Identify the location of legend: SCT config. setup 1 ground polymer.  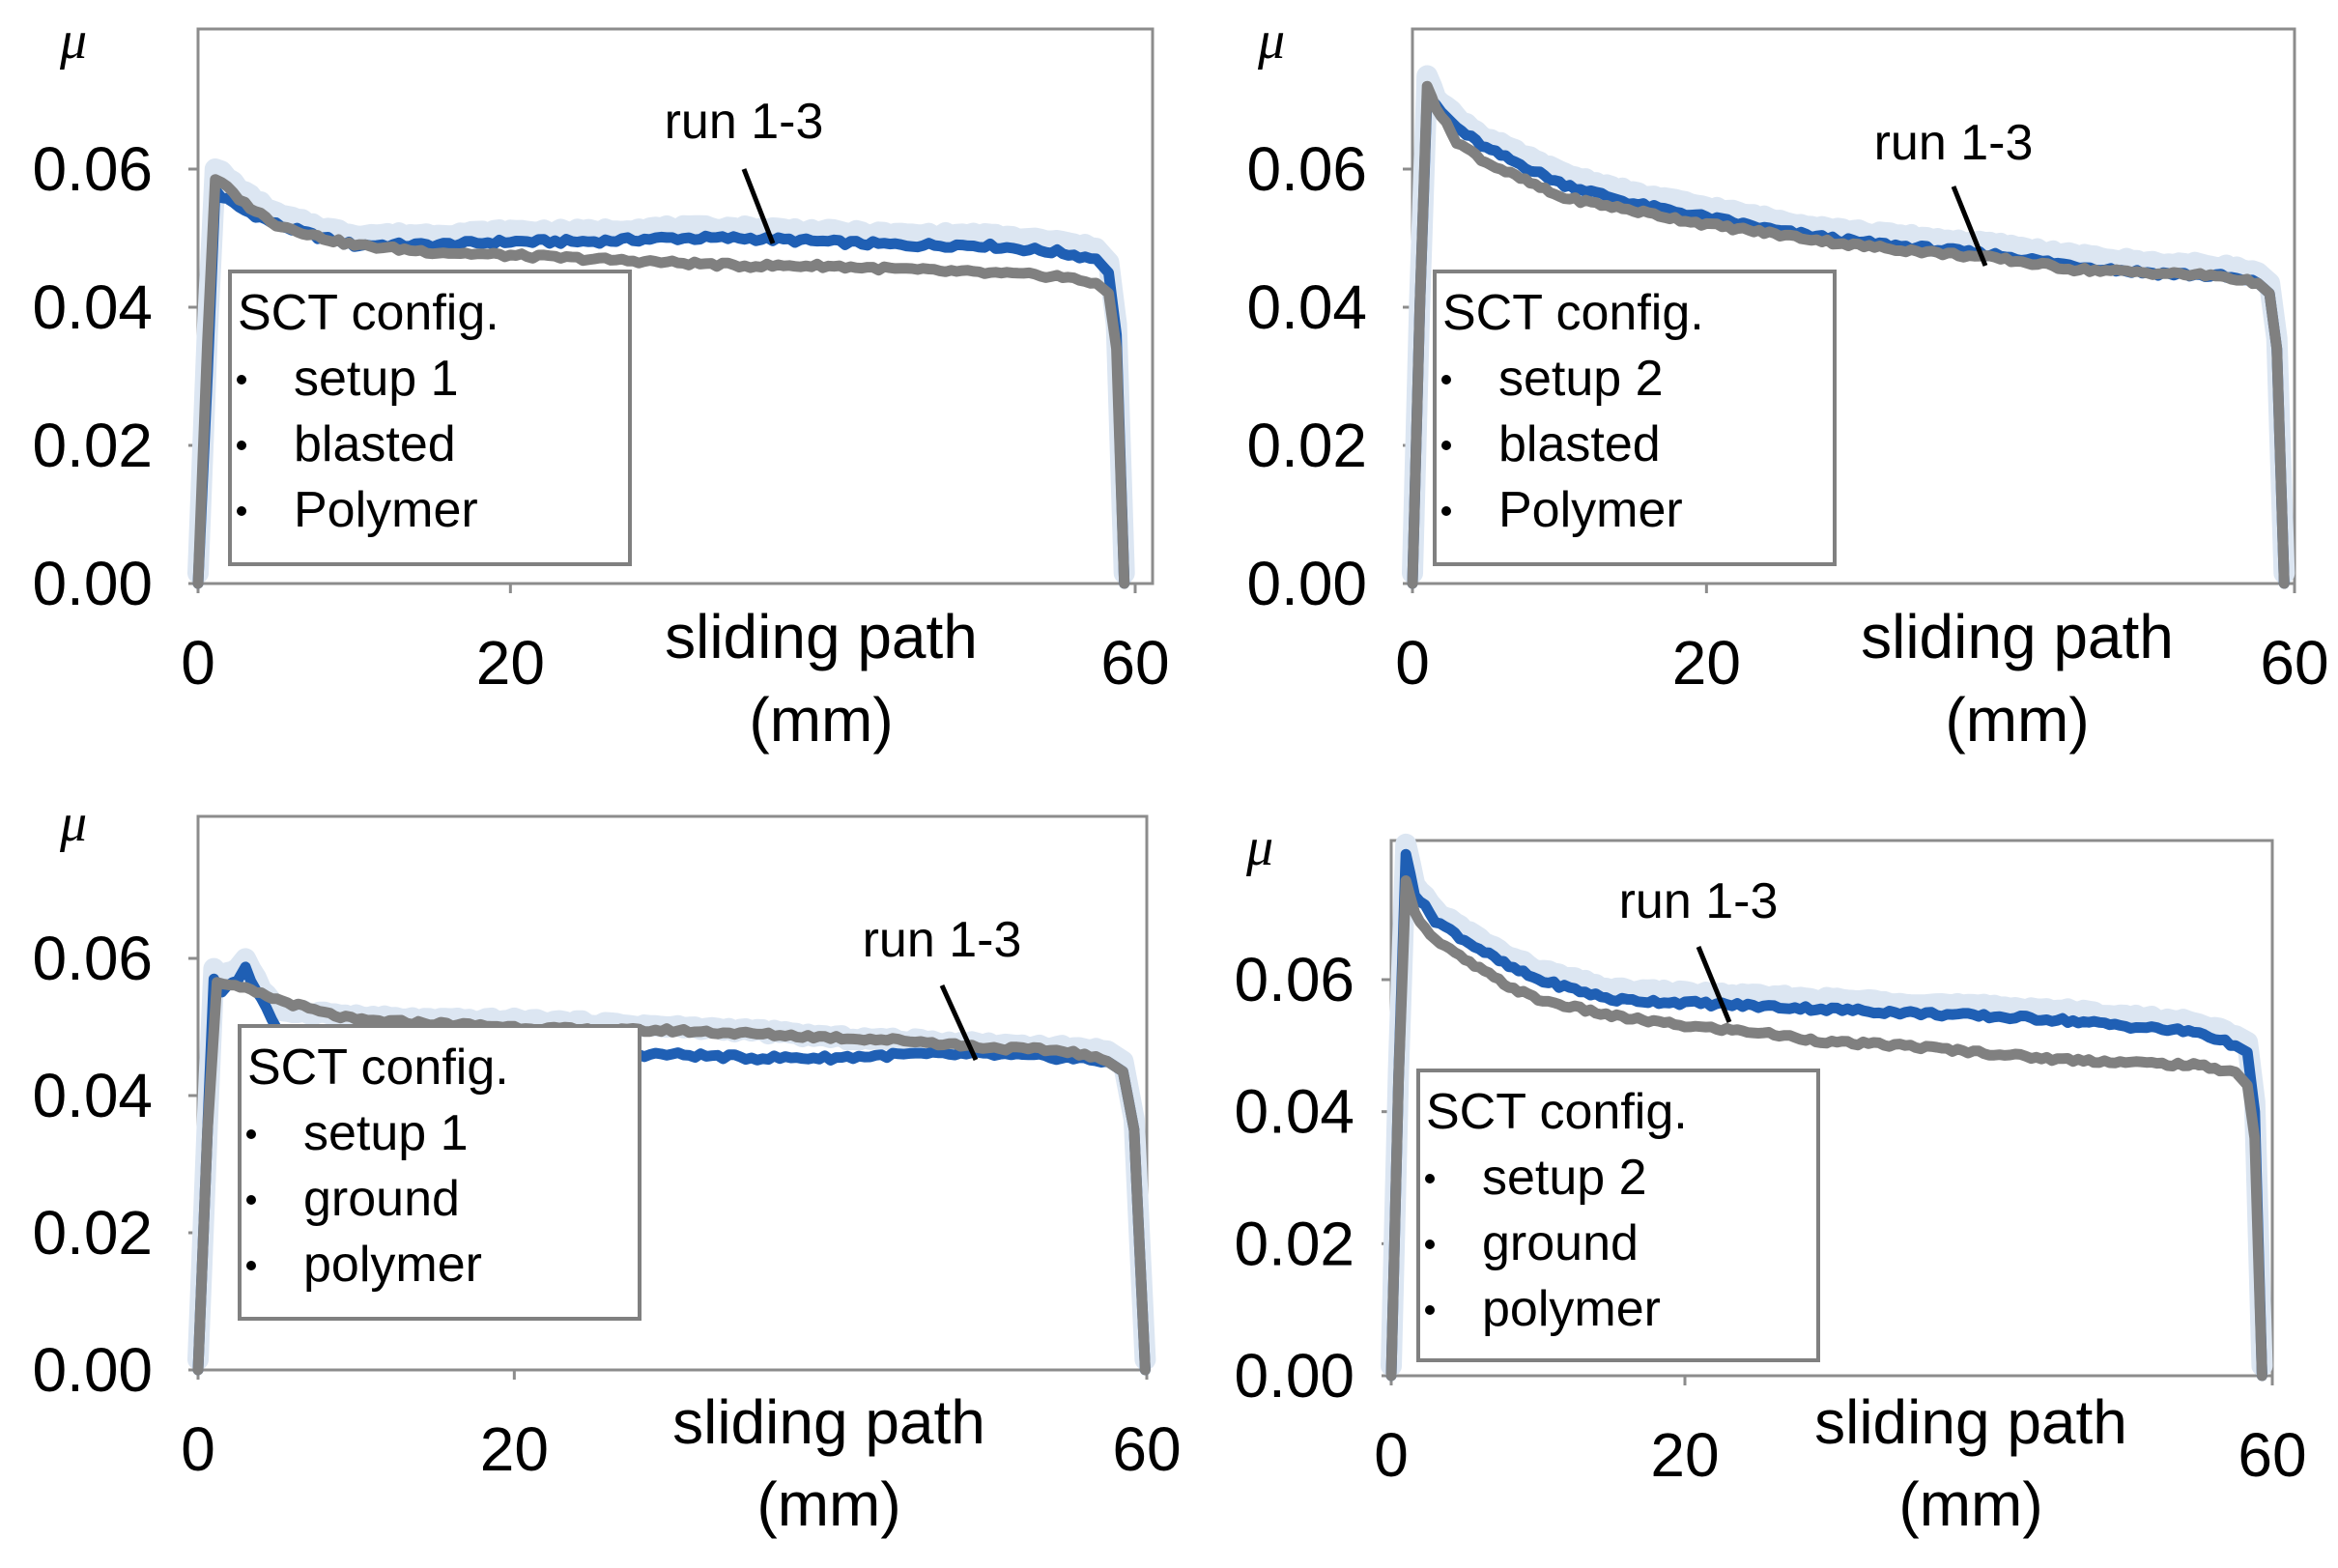
(440, 1172).